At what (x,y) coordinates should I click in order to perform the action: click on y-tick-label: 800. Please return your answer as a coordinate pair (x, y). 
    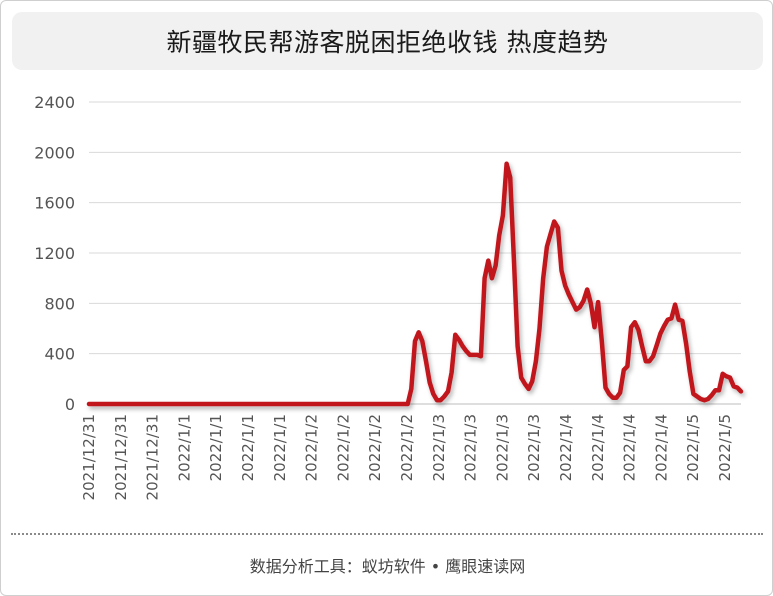
    Looking at the image, I should click on (59, 303).